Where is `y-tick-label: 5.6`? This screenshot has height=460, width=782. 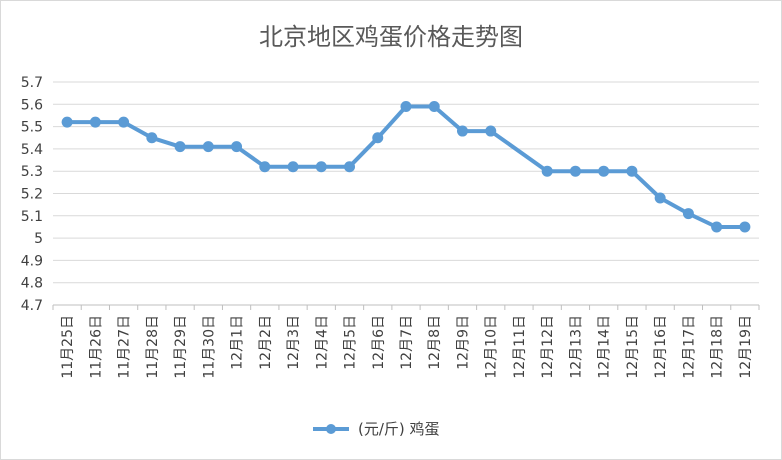
y-tick-label: 5.6 is located at coordinates (32, 105).